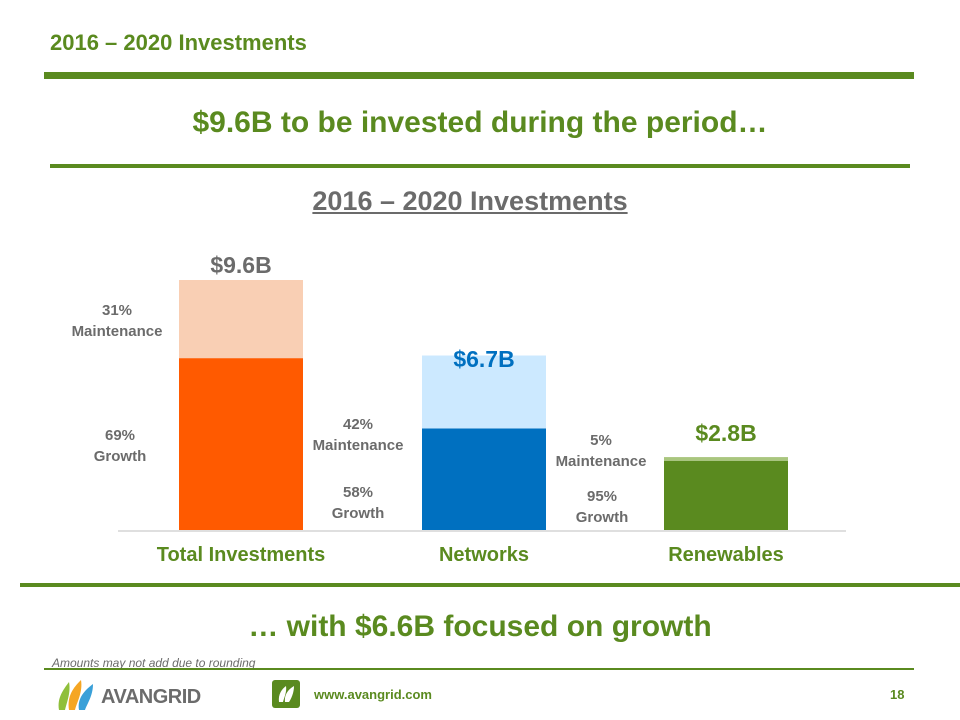  I want to click on chart-title: 2016 – 2020 Investments, so click(470, 201).